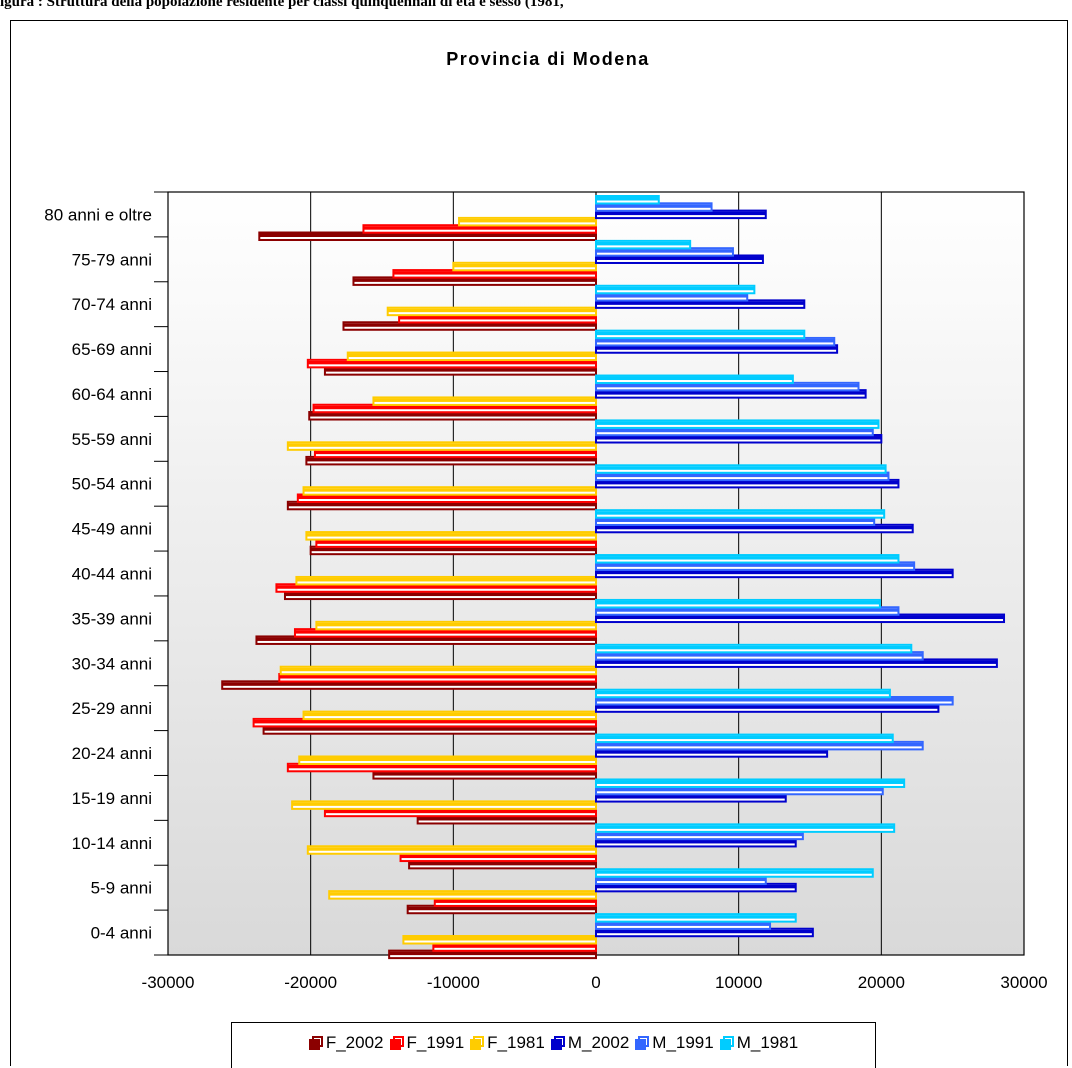 The height and width of the screenshot is (1068, 1072). Describe the element at coordinates (598, 1042) in the screenshot. I see `legend-label: M_2002` at that location.